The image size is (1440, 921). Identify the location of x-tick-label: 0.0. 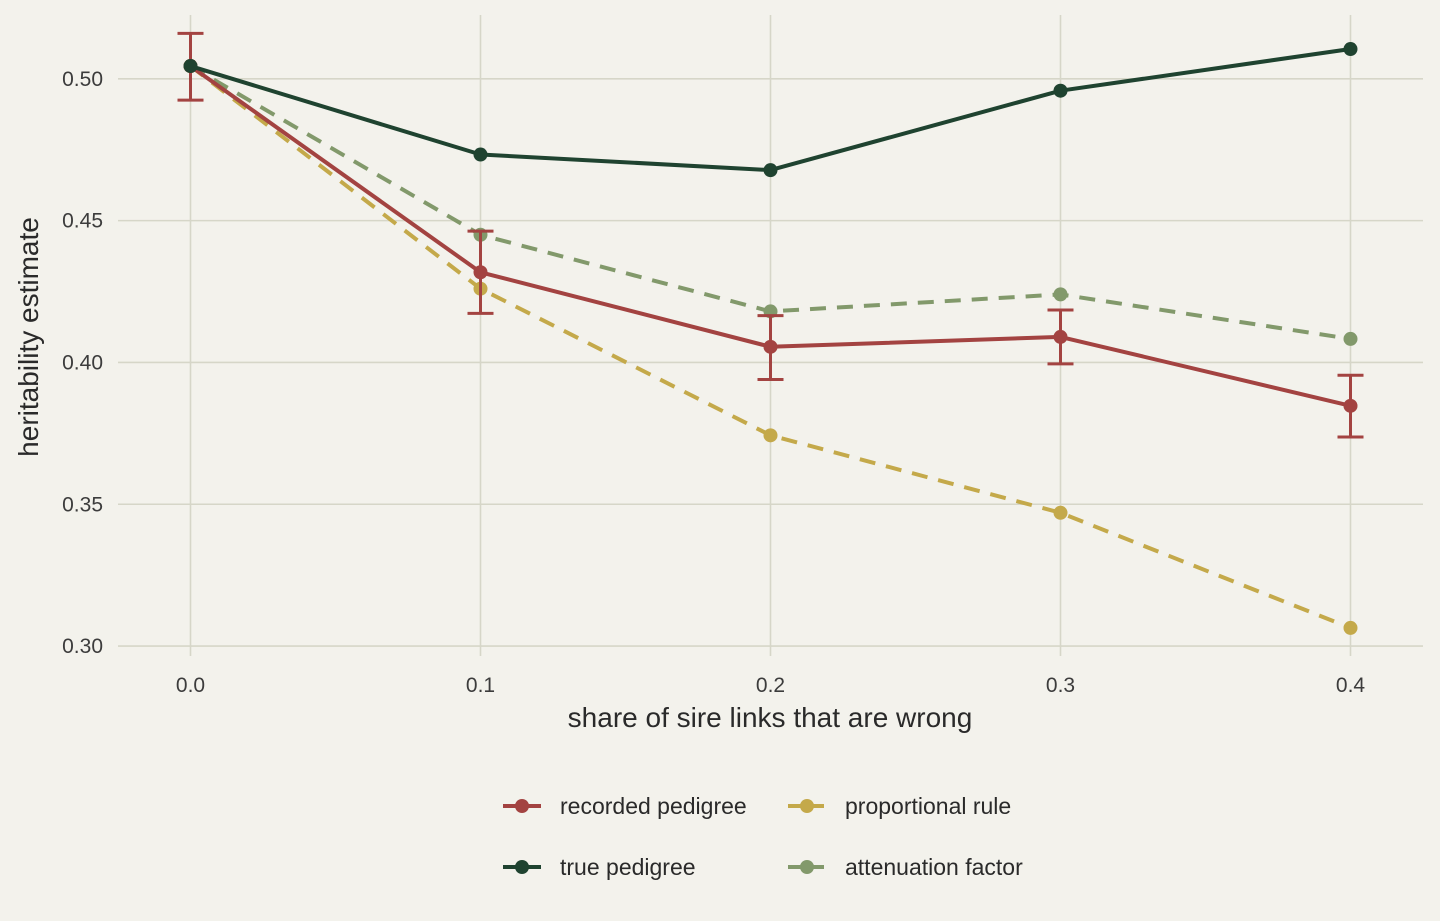
(190, 685).